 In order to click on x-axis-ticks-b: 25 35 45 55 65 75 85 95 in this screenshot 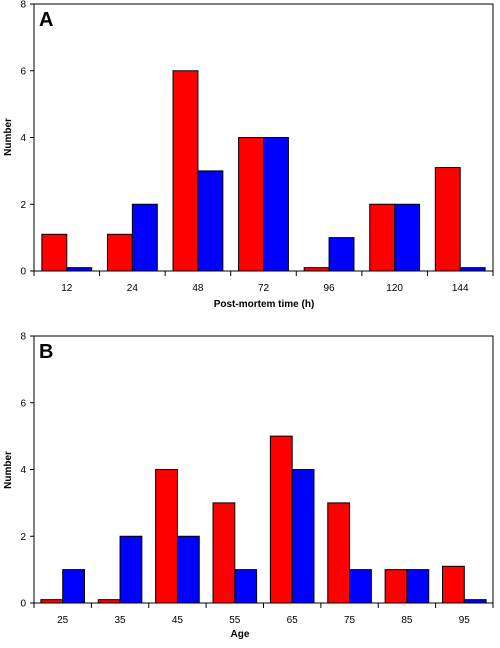, I will do `click(263, 614)`.